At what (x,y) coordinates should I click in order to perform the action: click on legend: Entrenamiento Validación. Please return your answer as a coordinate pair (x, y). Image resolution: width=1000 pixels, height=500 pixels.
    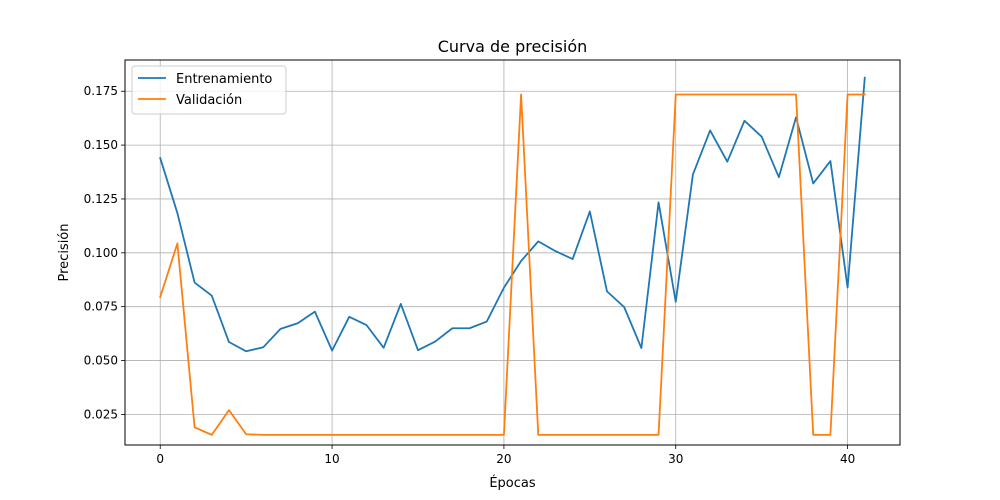
    Looking at the image, I should click on (209, 90).